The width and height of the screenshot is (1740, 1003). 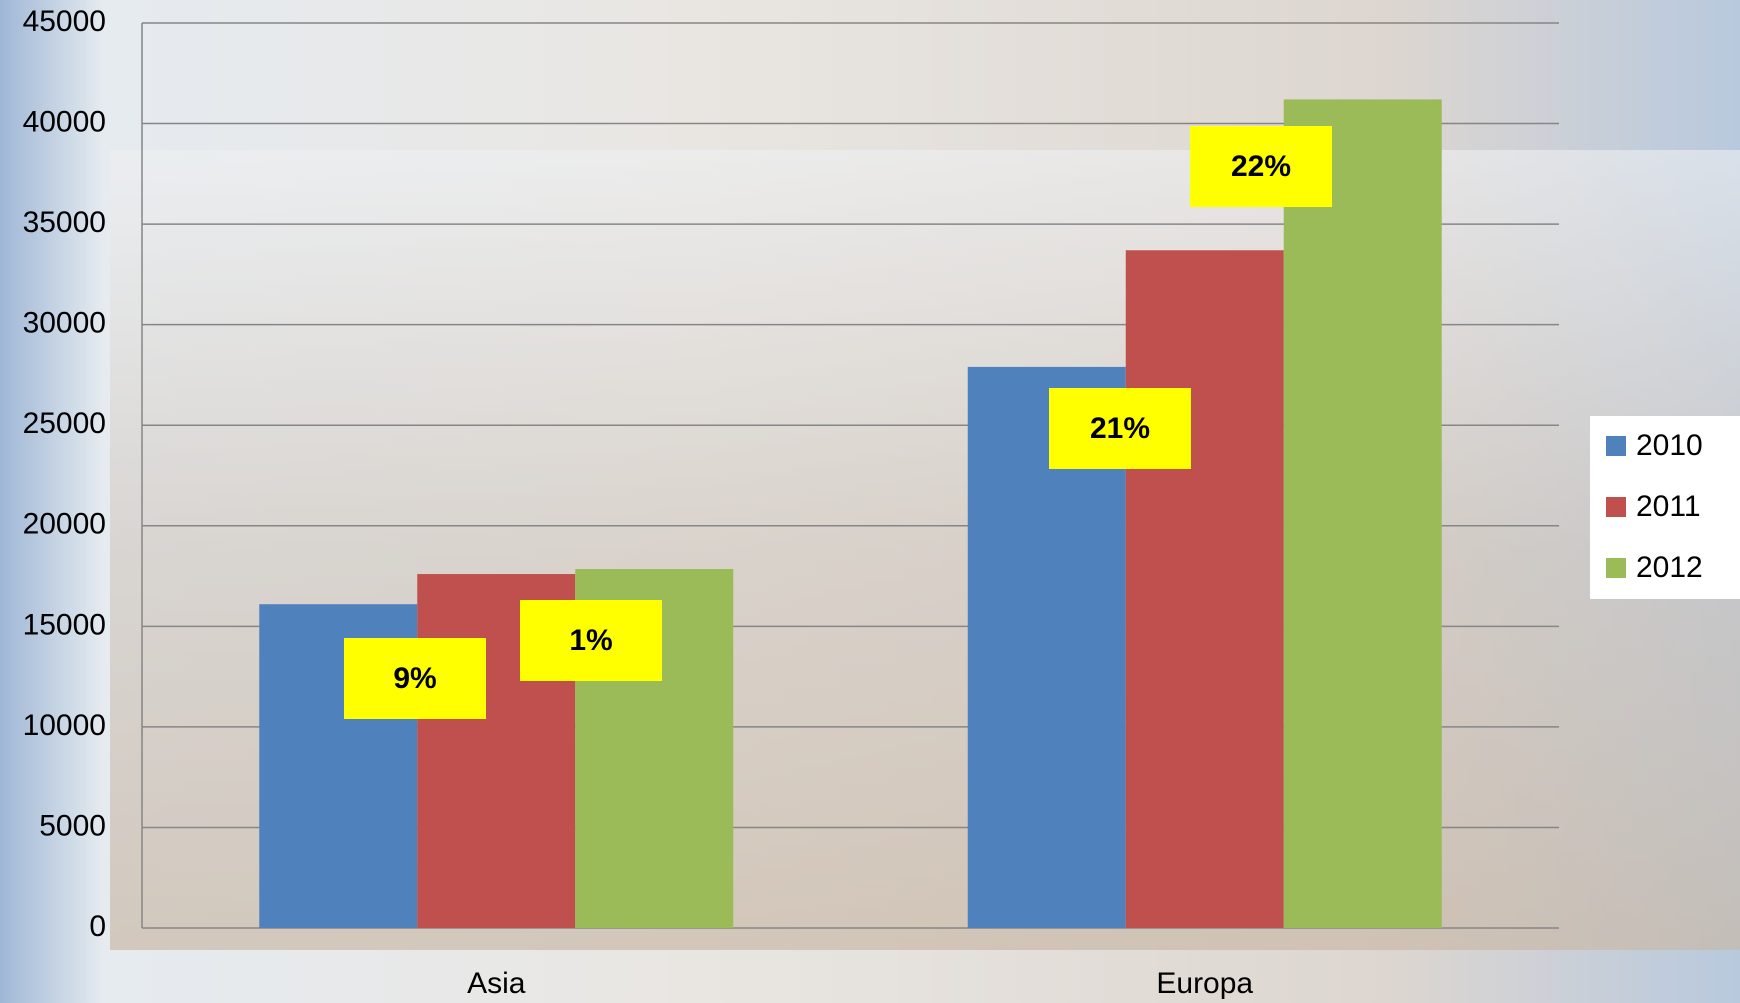 What do you see at coordinates (72, 825) in the screenshot?
I see `y-tick-label: 5000` at bounding box center [72, 825].